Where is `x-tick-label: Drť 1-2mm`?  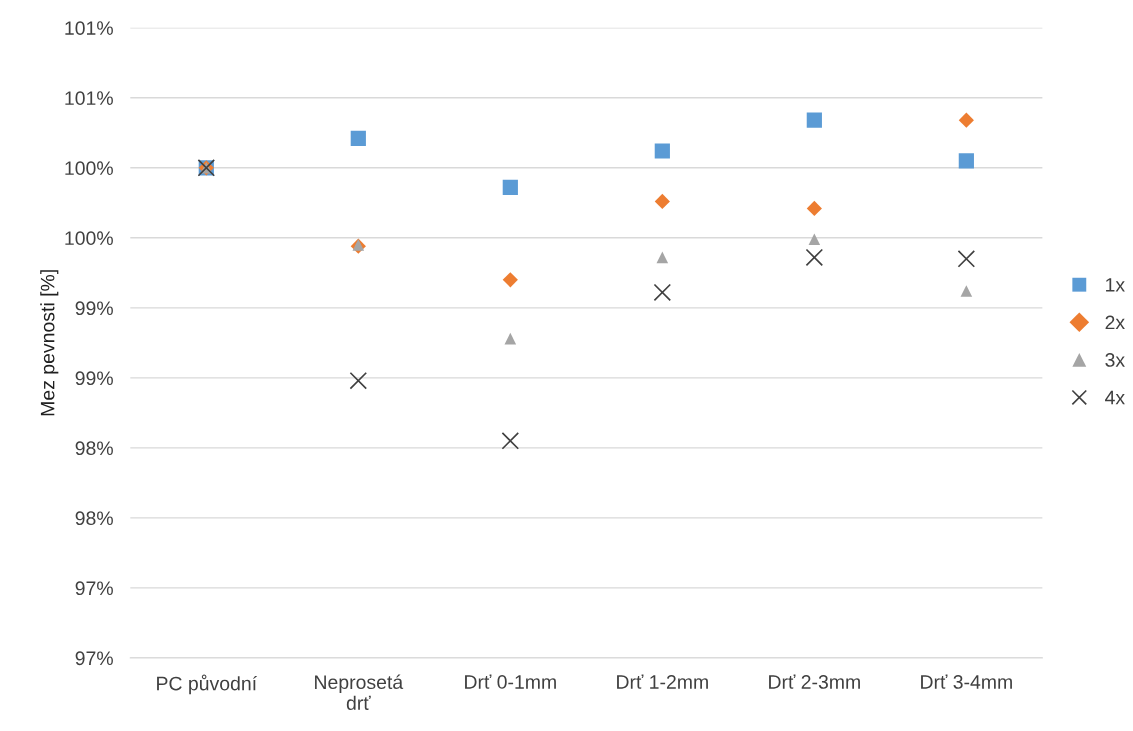
x-tick-label: Drť 1-2mm is located at coordinates (662, 681).